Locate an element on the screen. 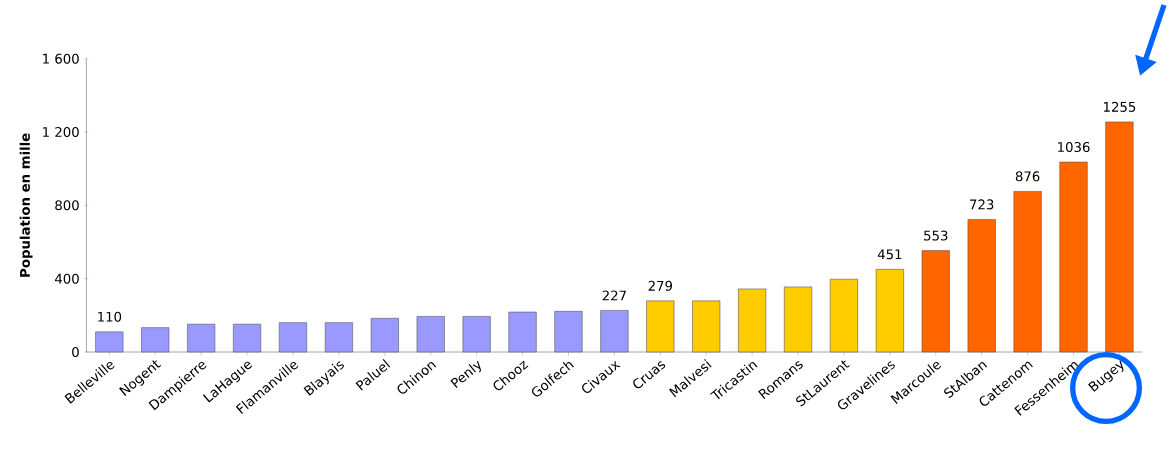 The image size is (1171, 454). y-tick-label: 0 is located at coordinates (75, 352).